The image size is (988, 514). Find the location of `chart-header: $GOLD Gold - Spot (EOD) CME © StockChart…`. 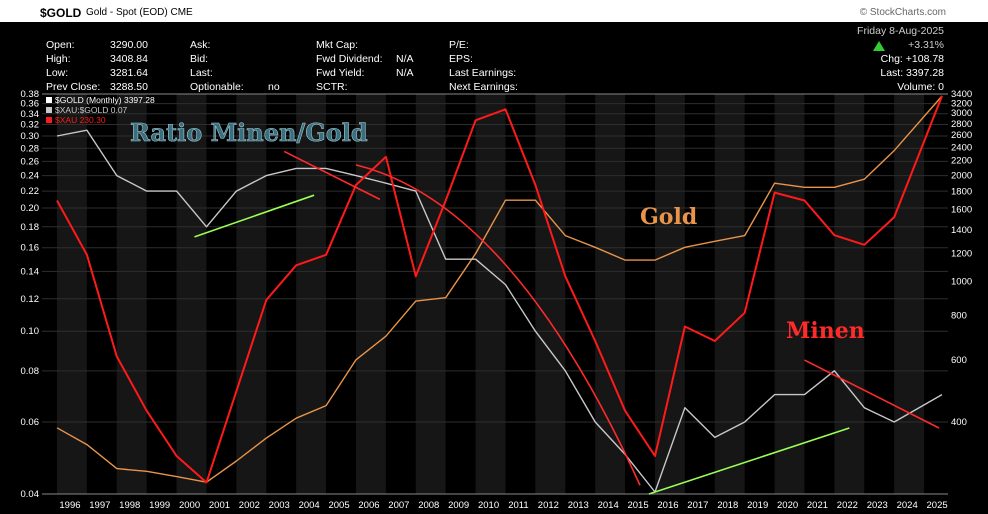

chart-header: $GOLD Gold - Spot (EOD) CME © StockChart… is located at coordinates (494, 11).